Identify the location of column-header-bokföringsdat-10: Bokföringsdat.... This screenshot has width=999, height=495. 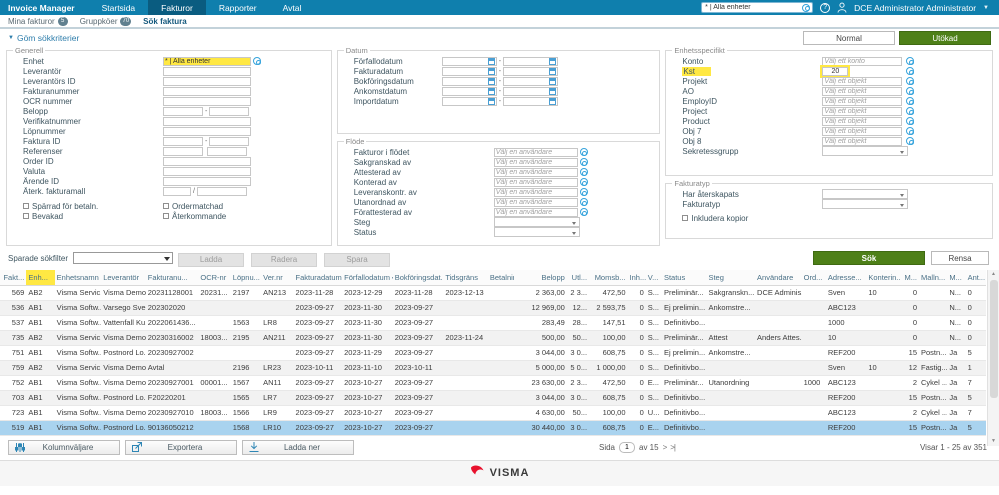
(418, 278).